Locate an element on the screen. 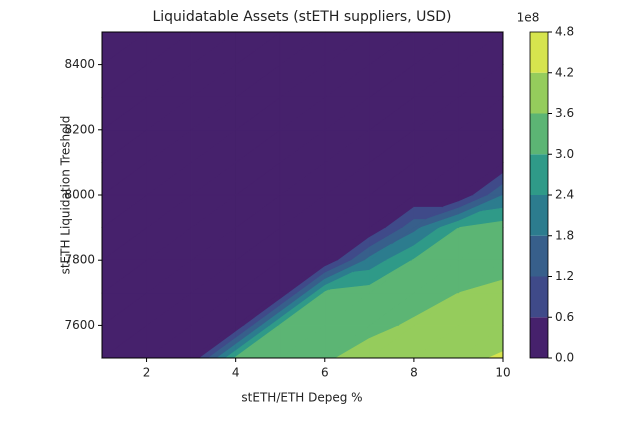 This screenshot has width=620, height=430. y-tick-label: 8200 is located at coordinates (79, 129).